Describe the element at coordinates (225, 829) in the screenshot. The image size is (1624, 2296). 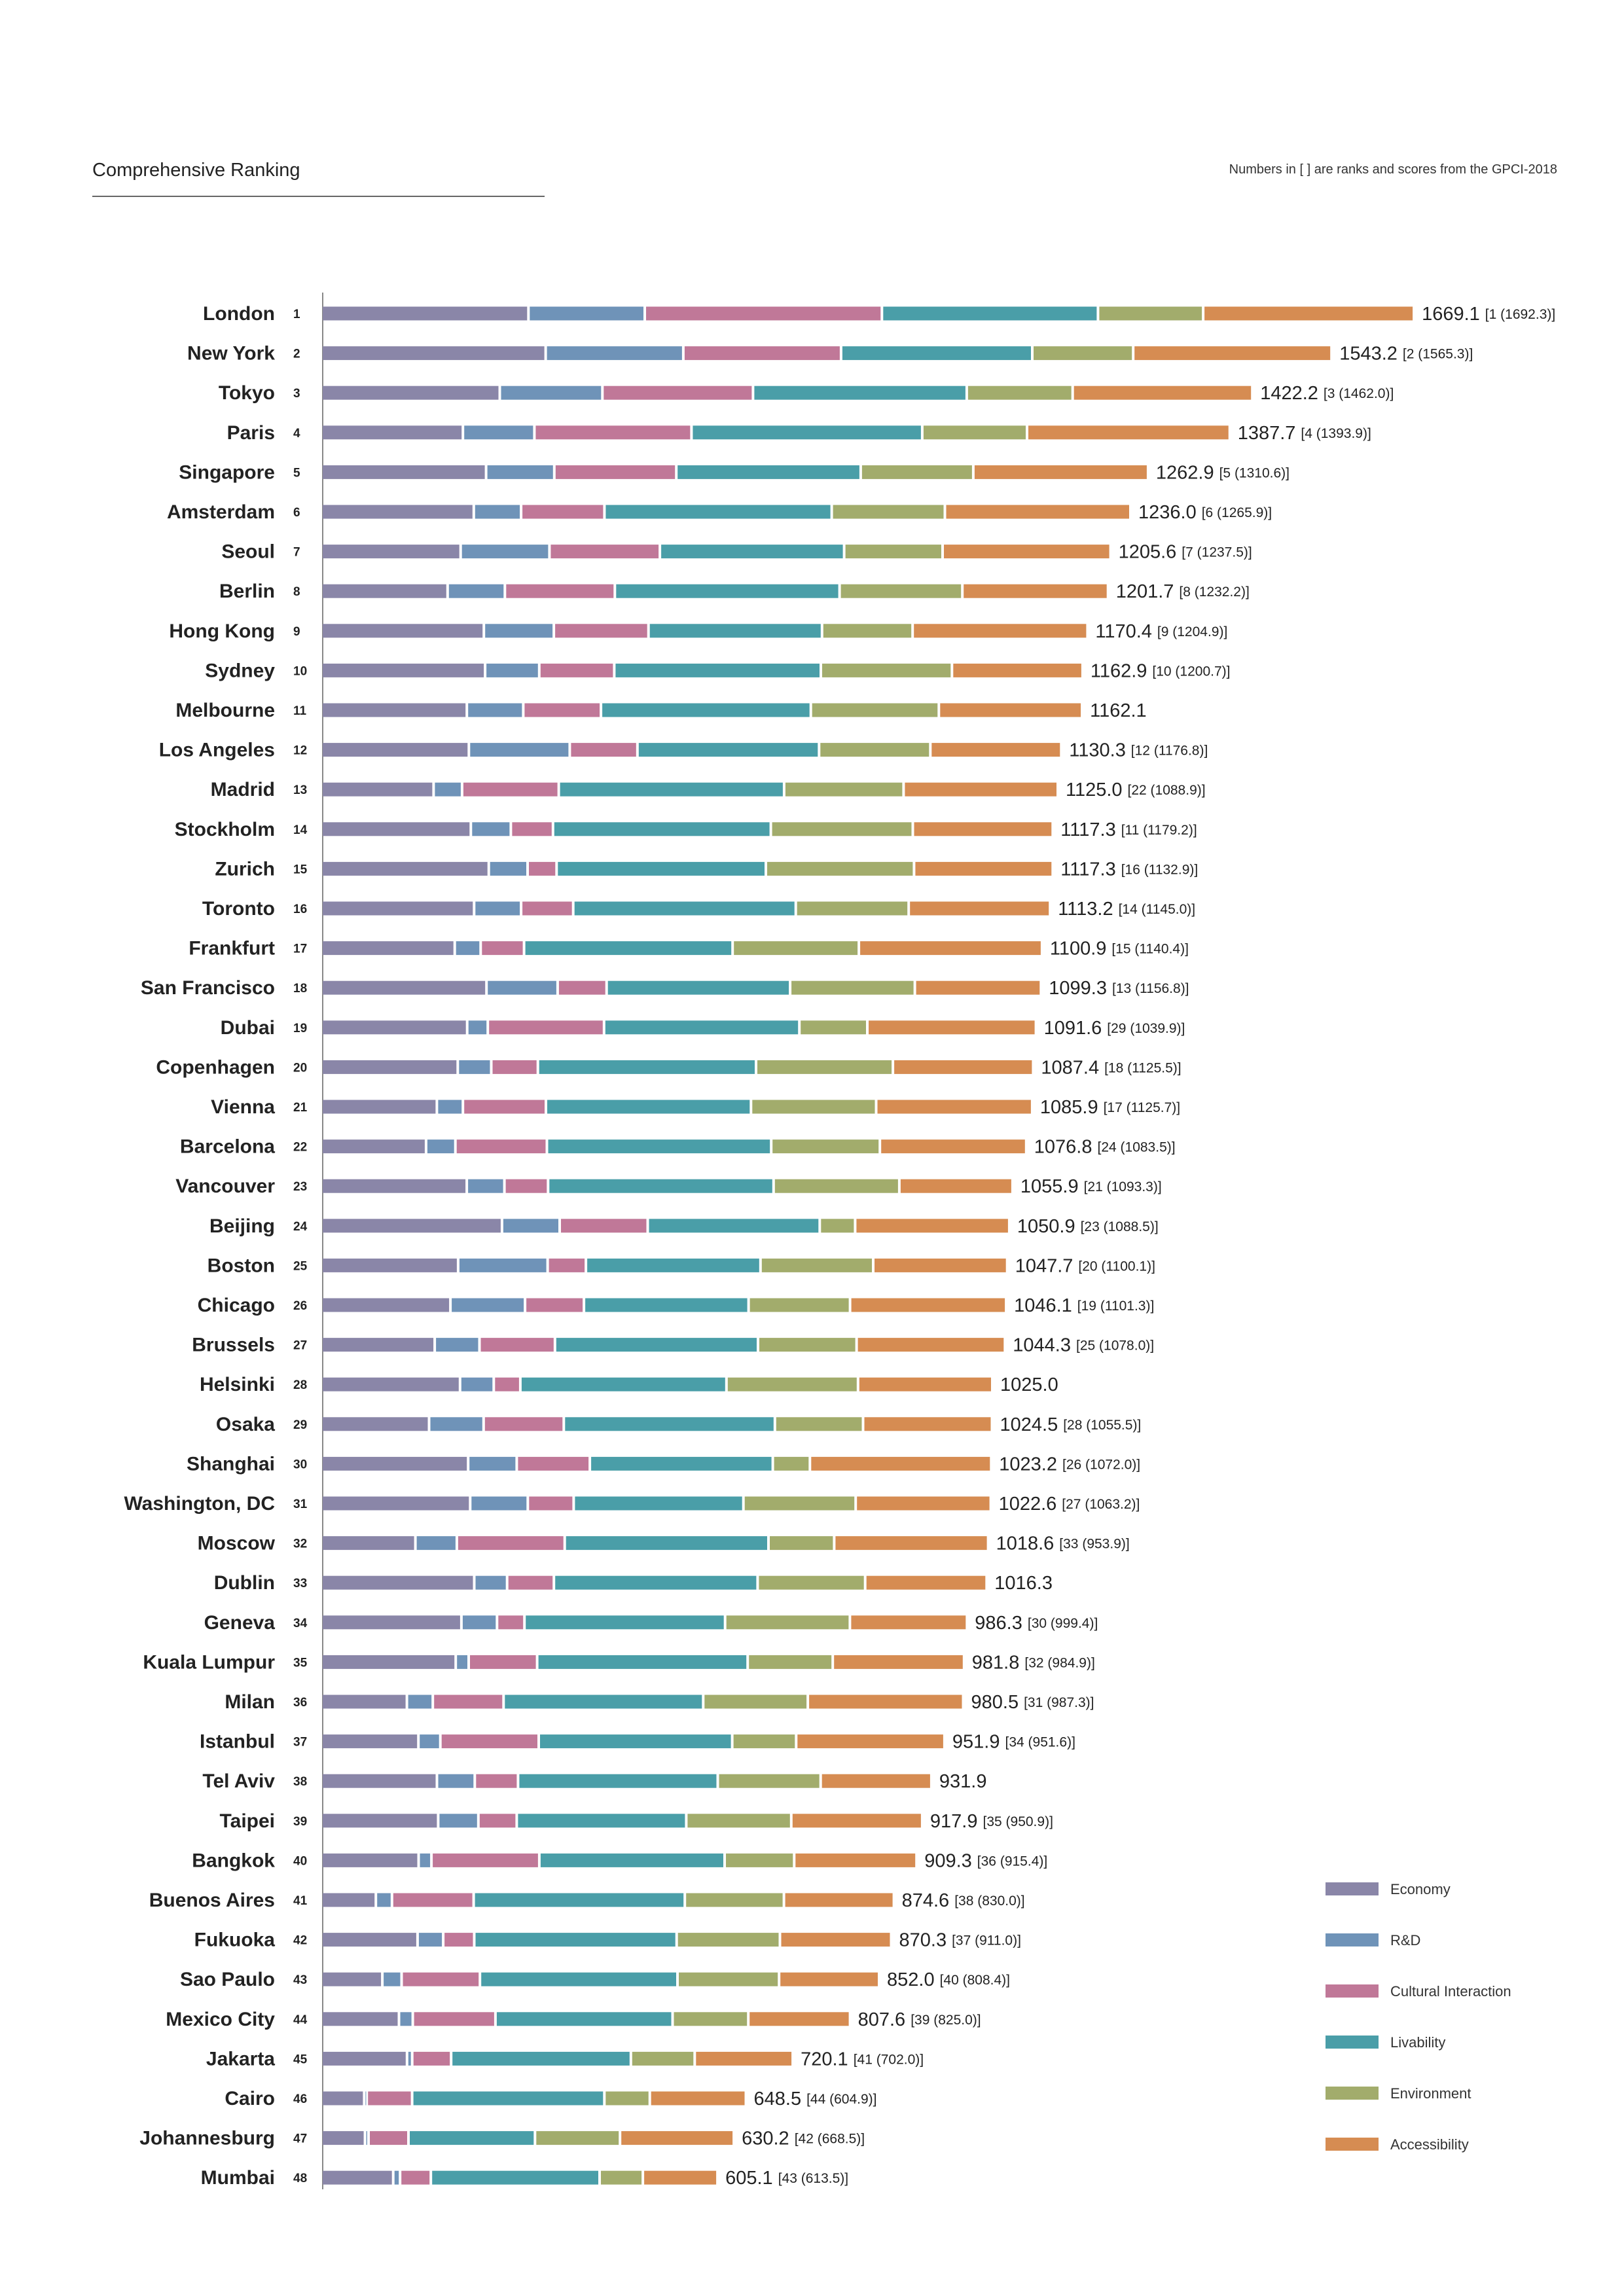
I see `city-label: Stockholm` at that location.